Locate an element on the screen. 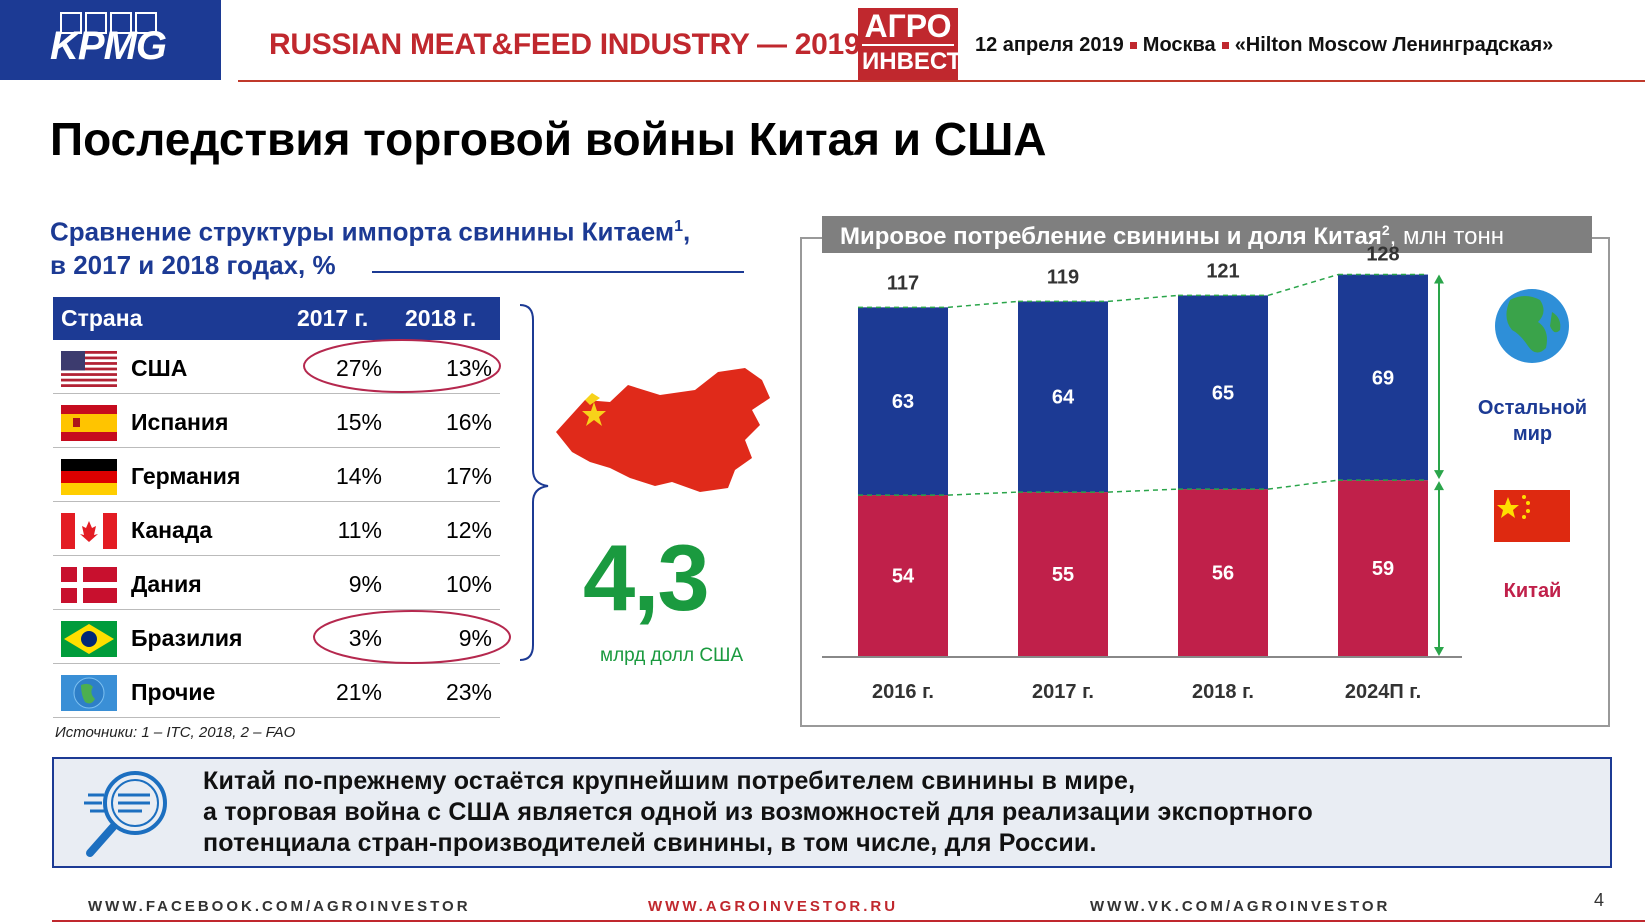  table-header: Страна 2017 г. 2018 г. is located at coordinates (276, 318).